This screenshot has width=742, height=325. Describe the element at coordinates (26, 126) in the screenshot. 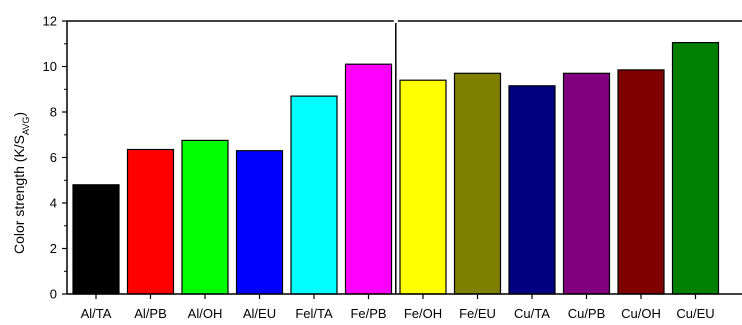

I see `y-axis-title-subscript: AVG` at that location.